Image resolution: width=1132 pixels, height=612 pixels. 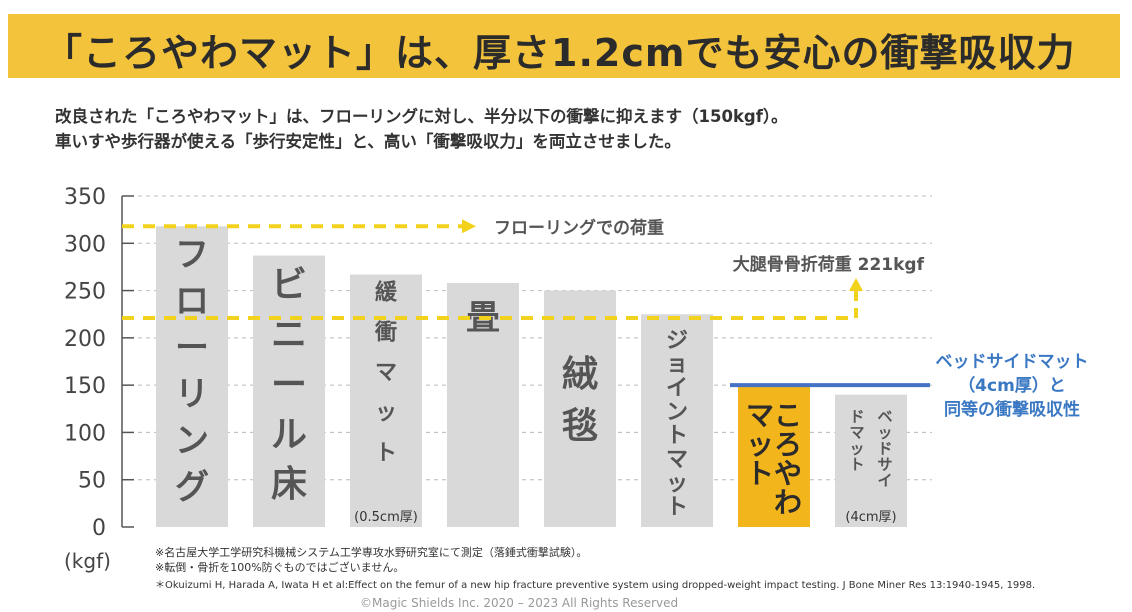 I want to click on y-tick-label: 0, so click(x=99, y=528).